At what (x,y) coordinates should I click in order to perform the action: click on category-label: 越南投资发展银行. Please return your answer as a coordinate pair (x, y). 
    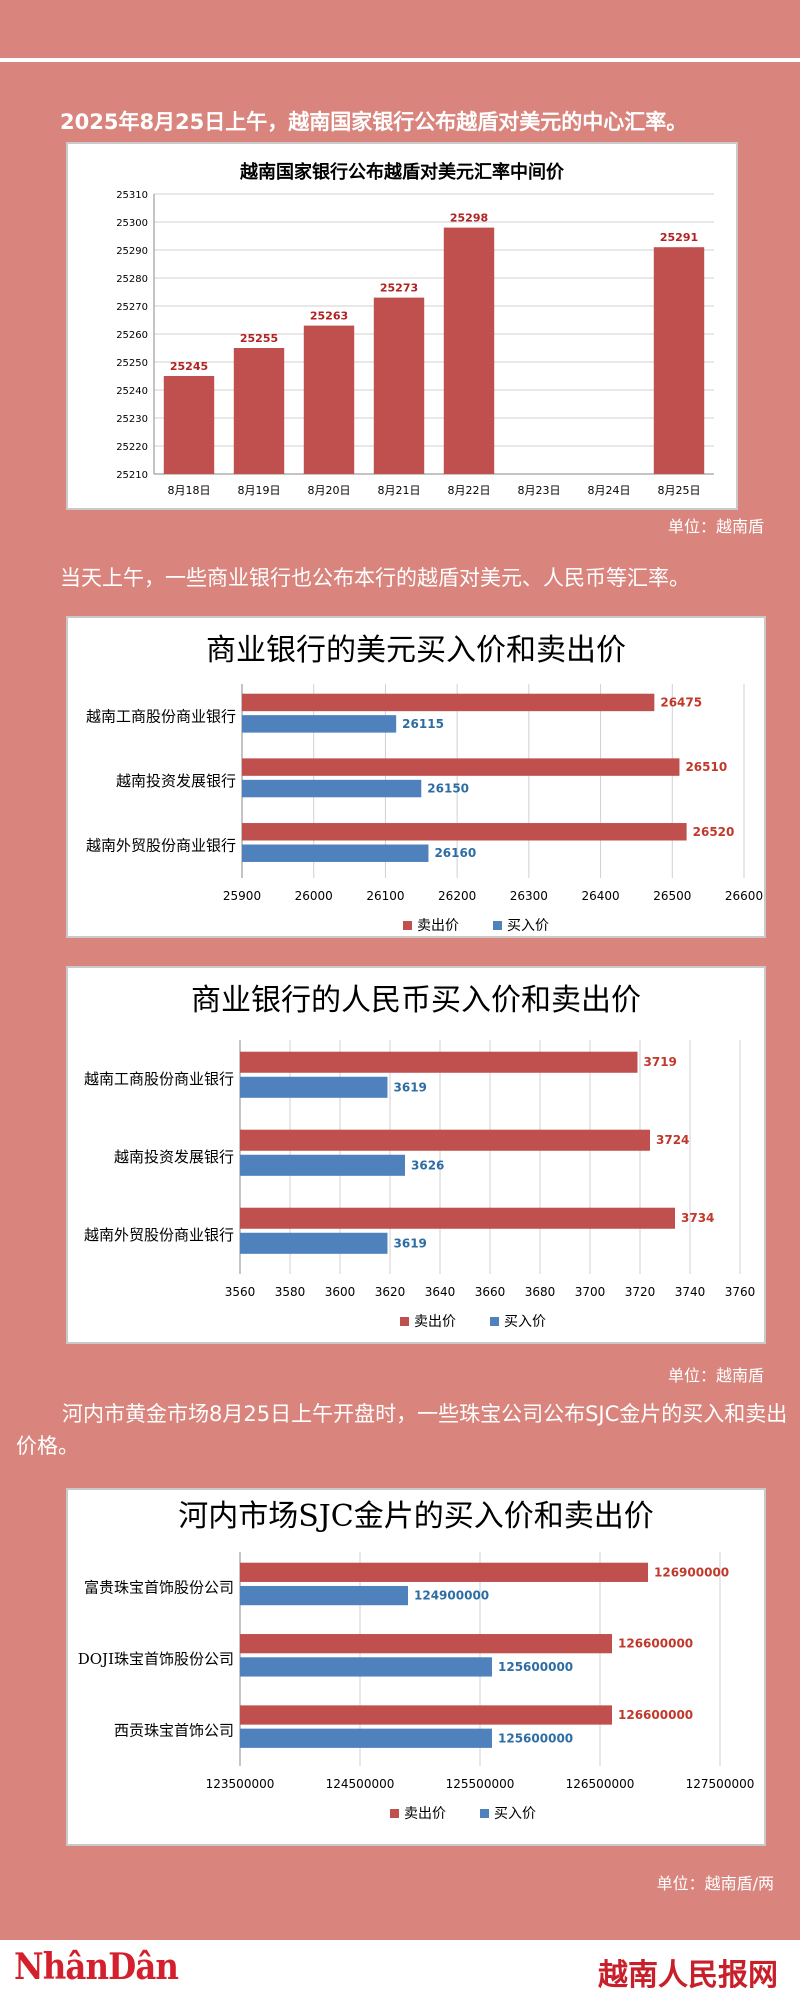
    Looking at the image, I should click on (176, 781).